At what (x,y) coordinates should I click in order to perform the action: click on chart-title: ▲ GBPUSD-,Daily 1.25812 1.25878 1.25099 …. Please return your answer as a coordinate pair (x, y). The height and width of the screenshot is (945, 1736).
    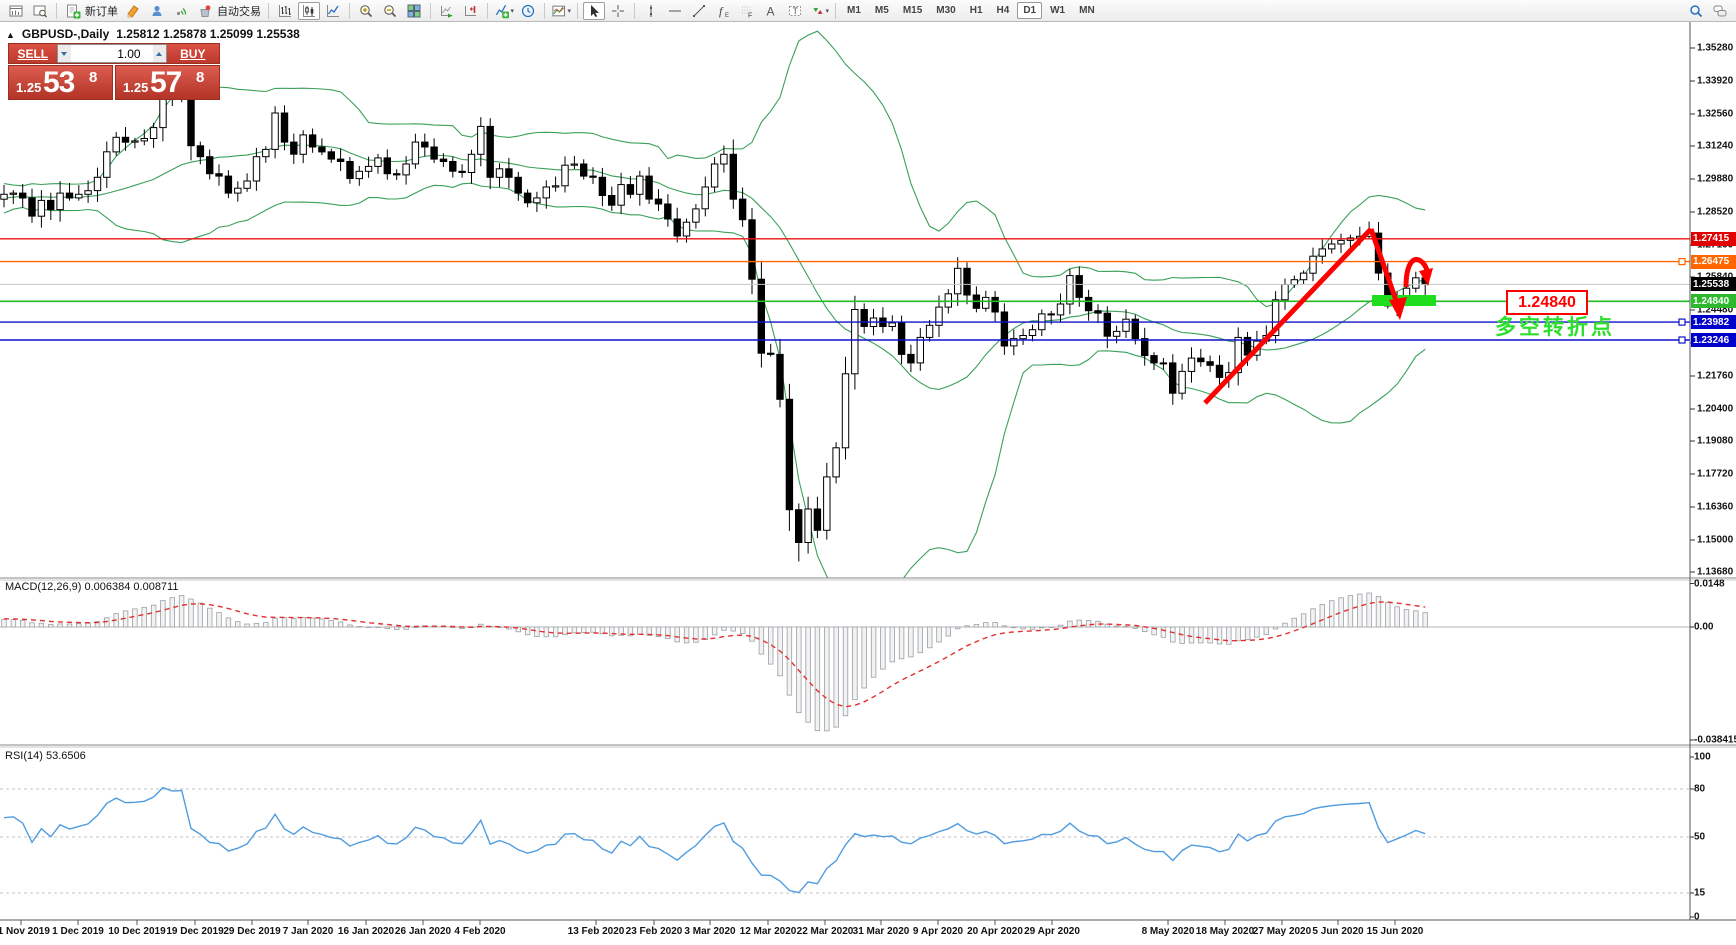
    Looking at the image, I should click on (153, 34).